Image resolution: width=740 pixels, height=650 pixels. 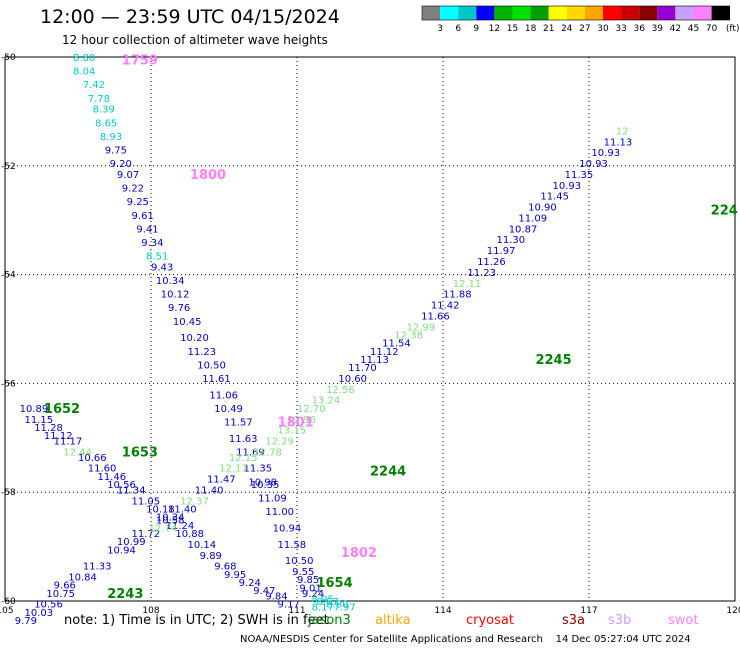 I want to click on x-tick-label: 117, so click(x=588, y=611).